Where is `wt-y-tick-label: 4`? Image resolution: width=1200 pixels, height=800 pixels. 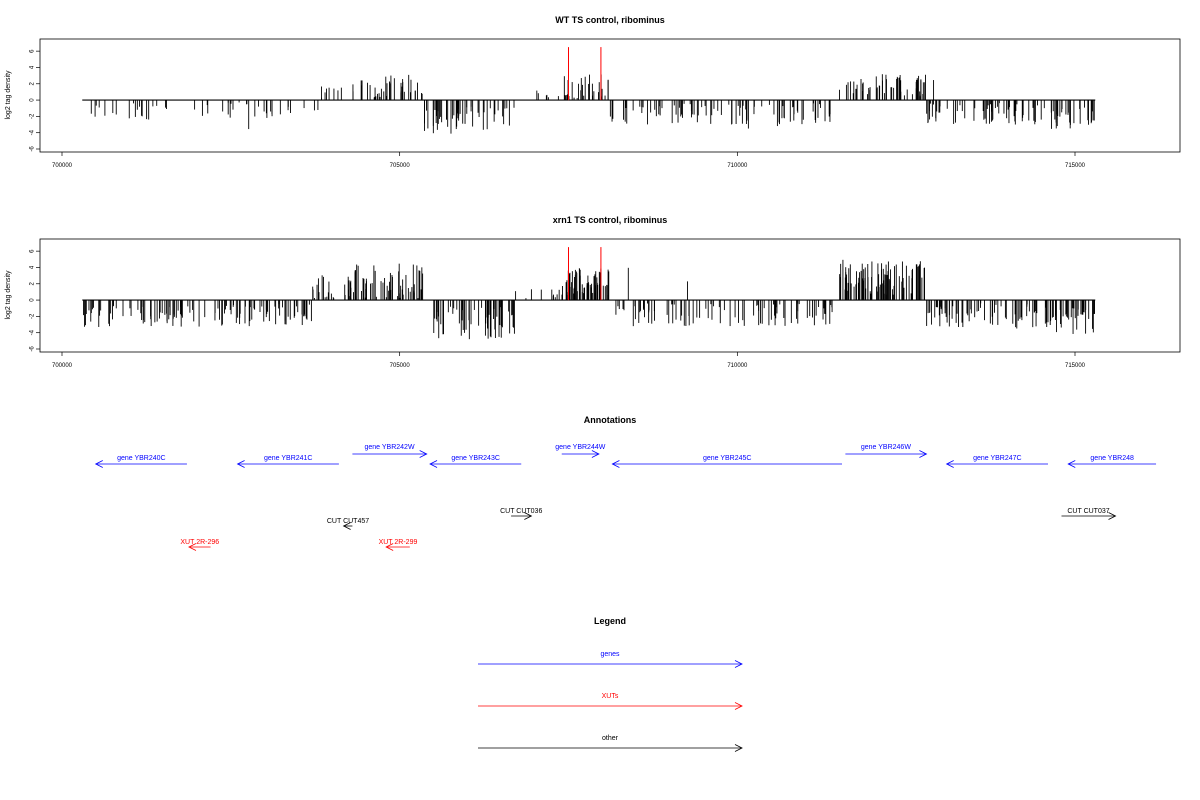 wt-y-tick-label: 4 is located at coordinates (33, 67).